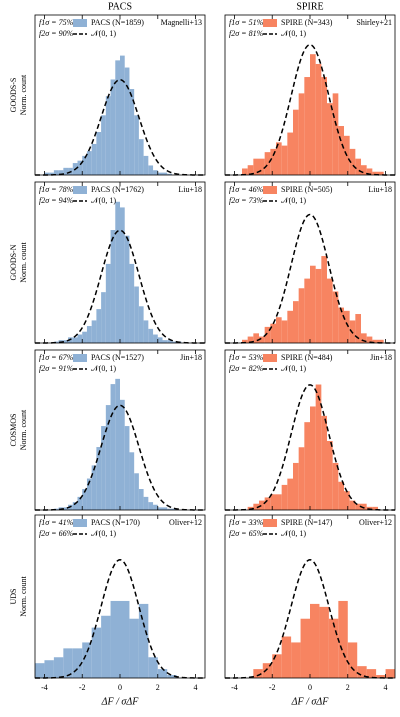  I want to click on annotation: f1σ = 53%, so click(246, 357).